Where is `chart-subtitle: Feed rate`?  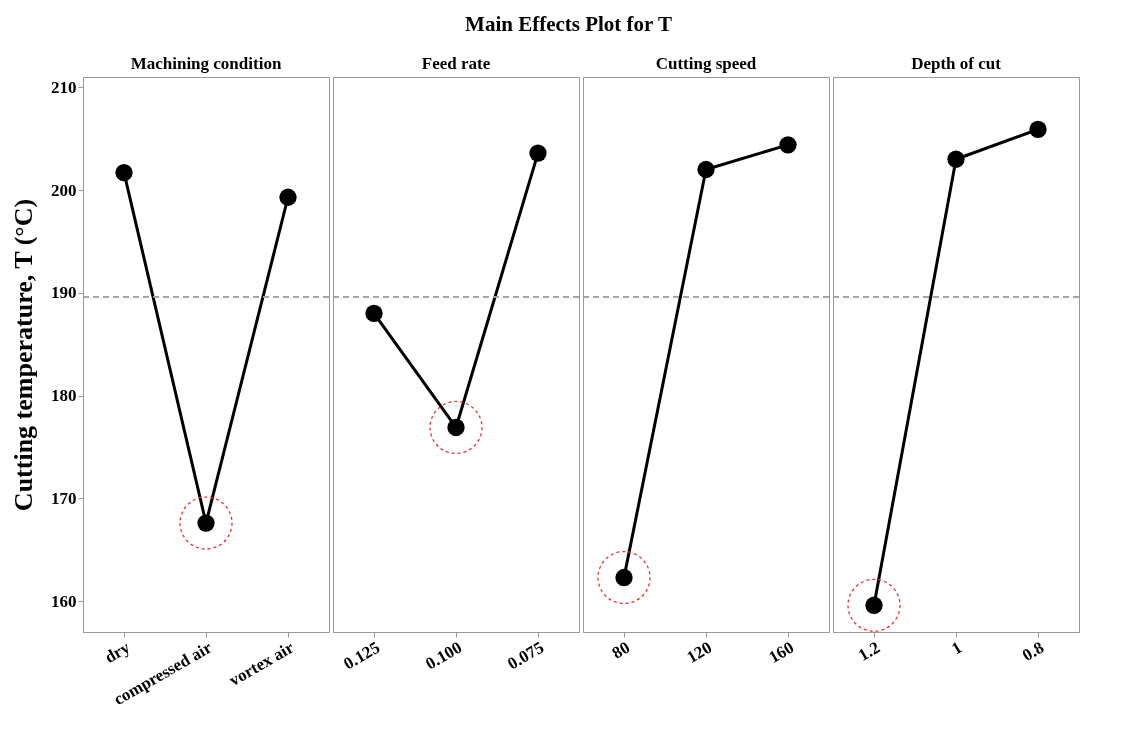
chart-subtitle: Feed rate is located at coordinates (456, 63).